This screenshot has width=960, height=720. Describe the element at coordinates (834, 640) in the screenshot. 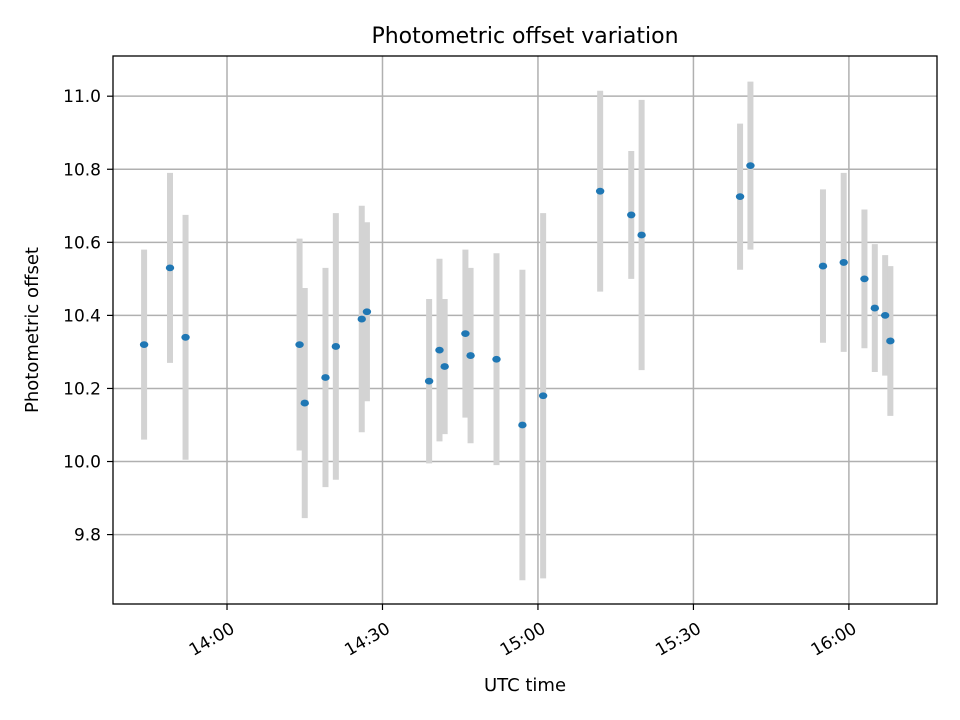

I see `x-tick-label: 16:00` at that location.